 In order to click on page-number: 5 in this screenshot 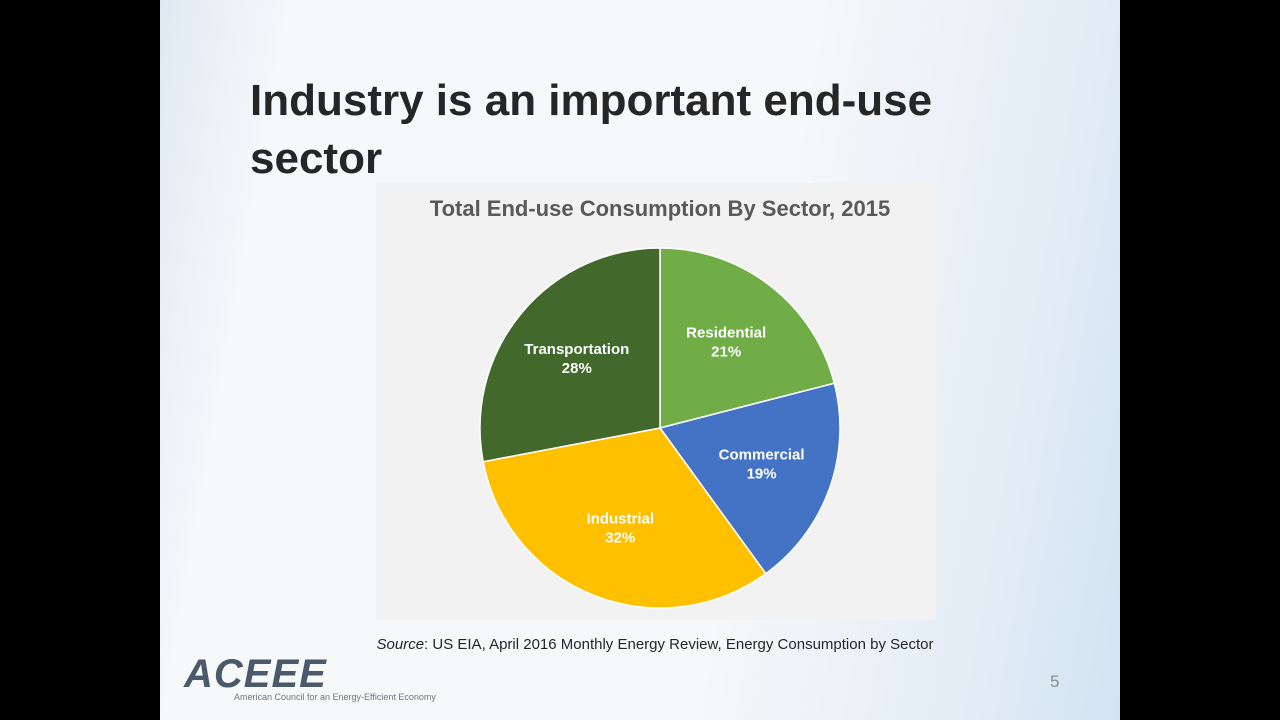, I will do `click(1055, 681)`.